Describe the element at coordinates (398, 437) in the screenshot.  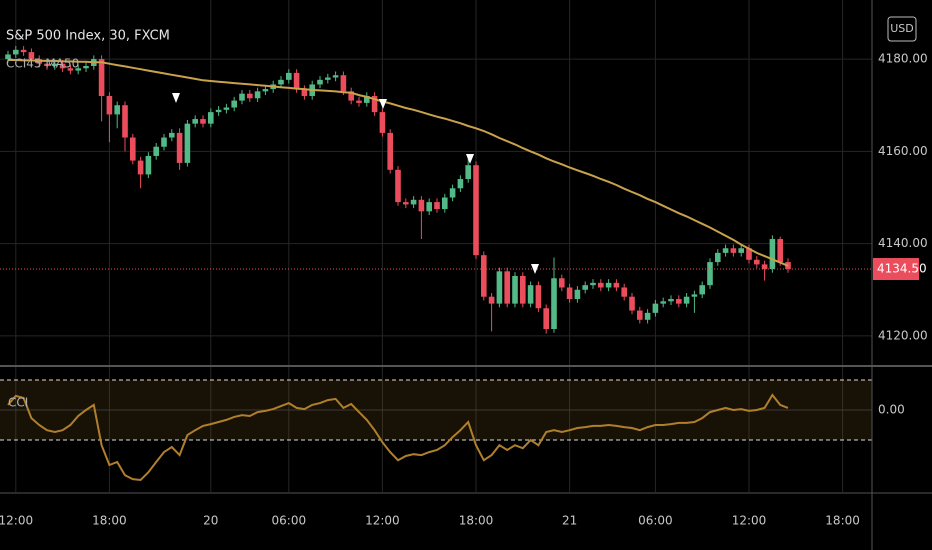
I see `cci-line` at that location.